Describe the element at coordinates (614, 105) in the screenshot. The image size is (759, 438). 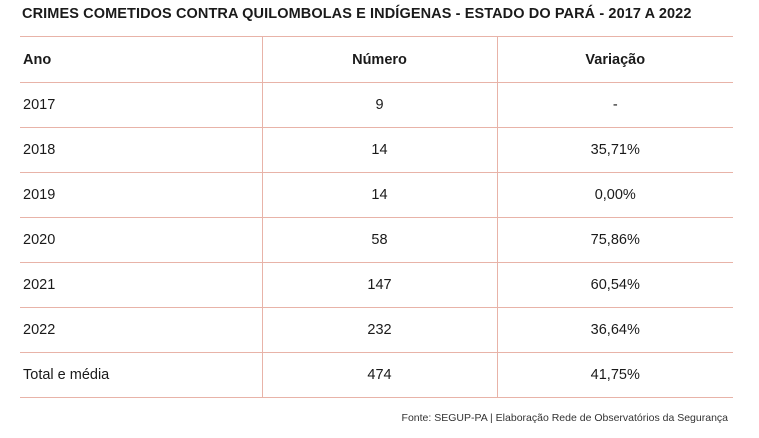
I see `cell-variacao: -` at that location.